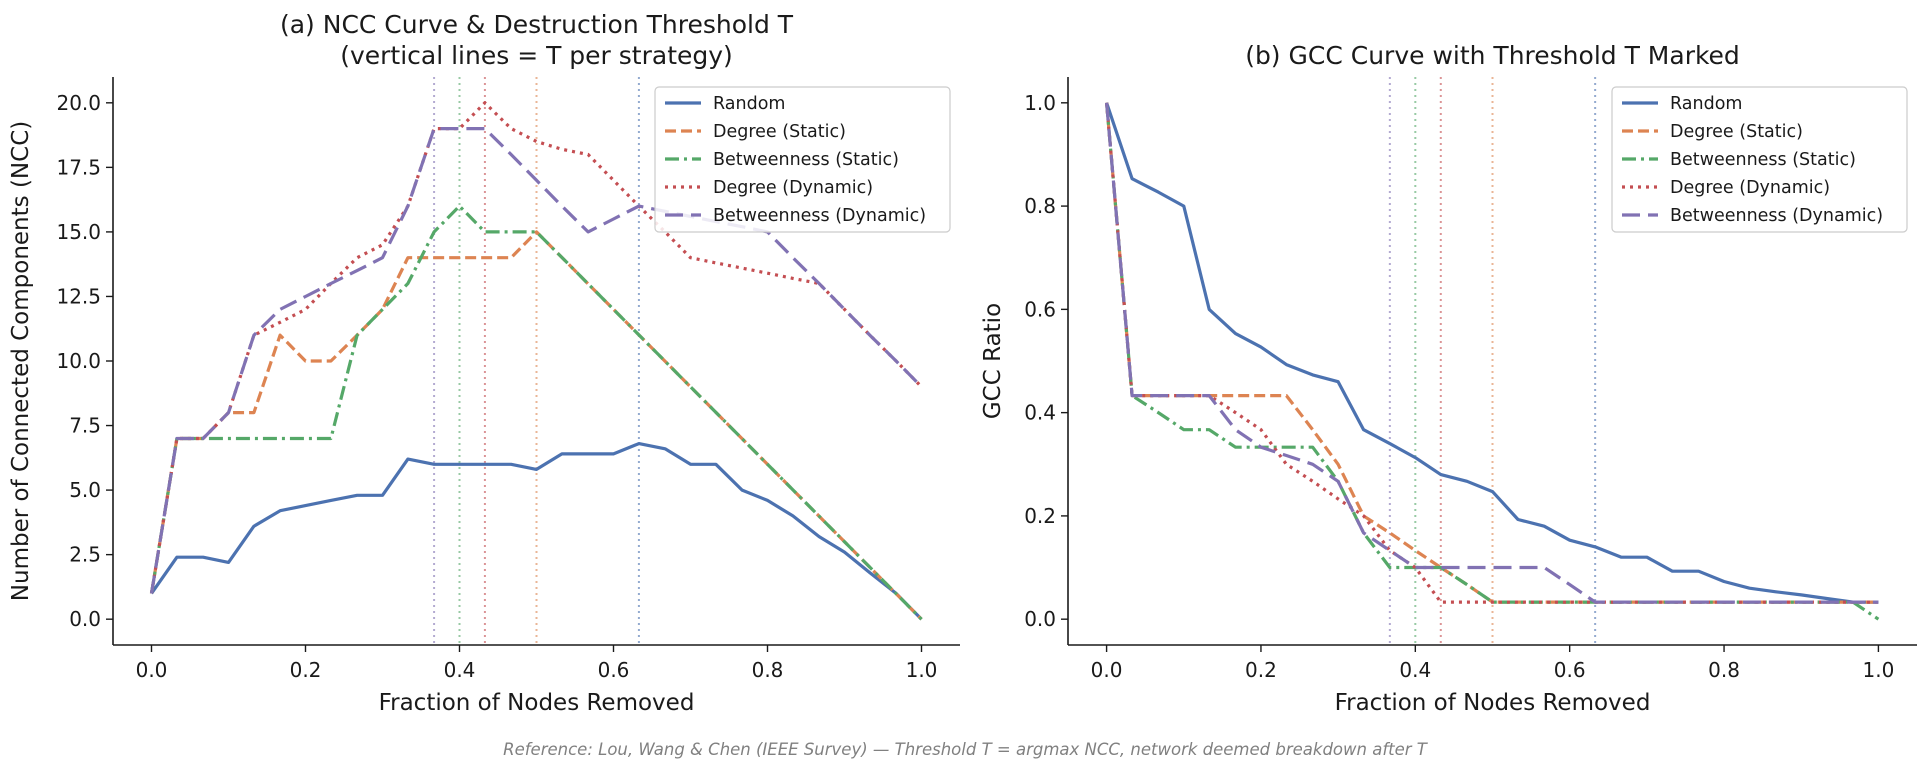  I want to click on chart-title: (a) NCC Curve & Destruction Threshold T, so click(537, 24).